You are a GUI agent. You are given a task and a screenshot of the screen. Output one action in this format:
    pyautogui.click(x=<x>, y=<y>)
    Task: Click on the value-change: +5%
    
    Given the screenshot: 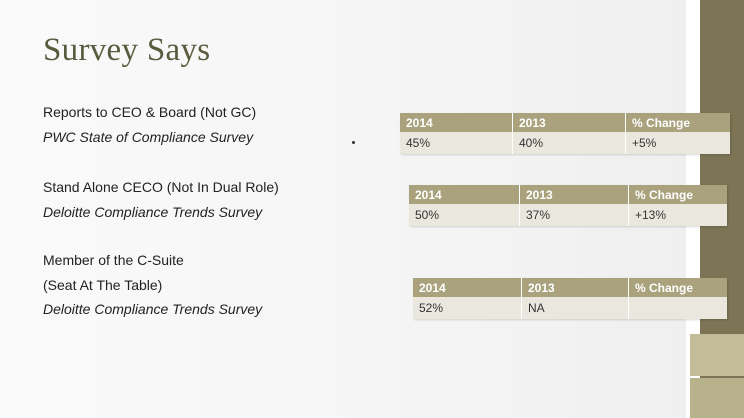 What is the action you would take?
    pyautogui.click(x=677, y=143)
    